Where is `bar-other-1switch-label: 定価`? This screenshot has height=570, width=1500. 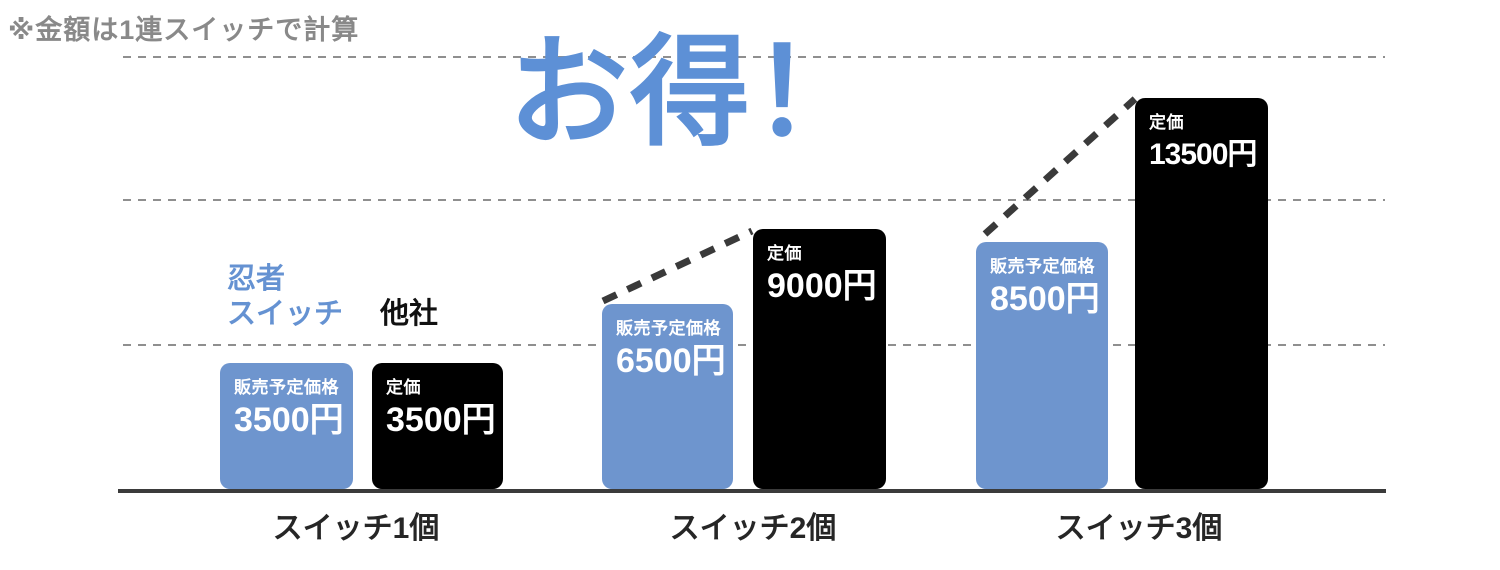 bar-other-1switch-label: 定価 is located at coordinates (403, 387).